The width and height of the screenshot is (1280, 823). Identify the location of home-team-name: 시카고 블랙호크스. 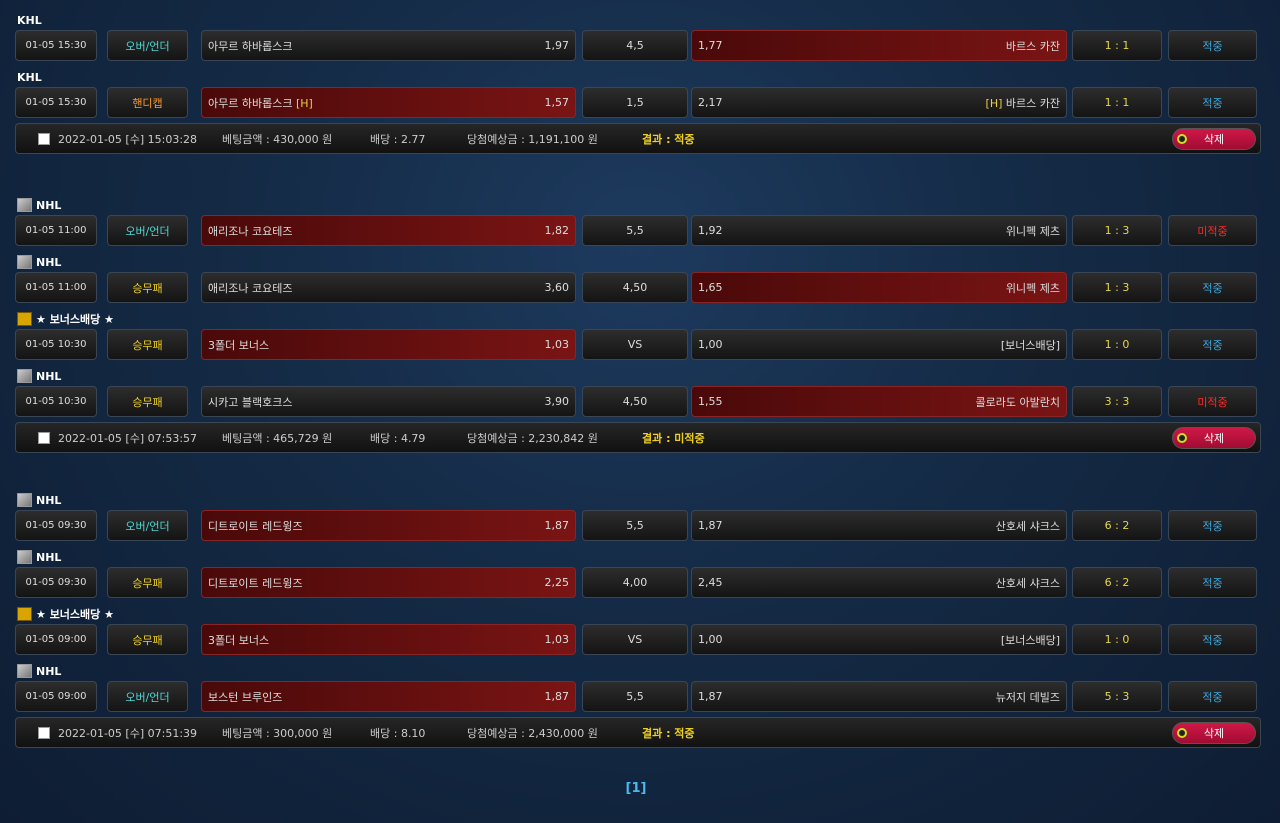
(250, 402).